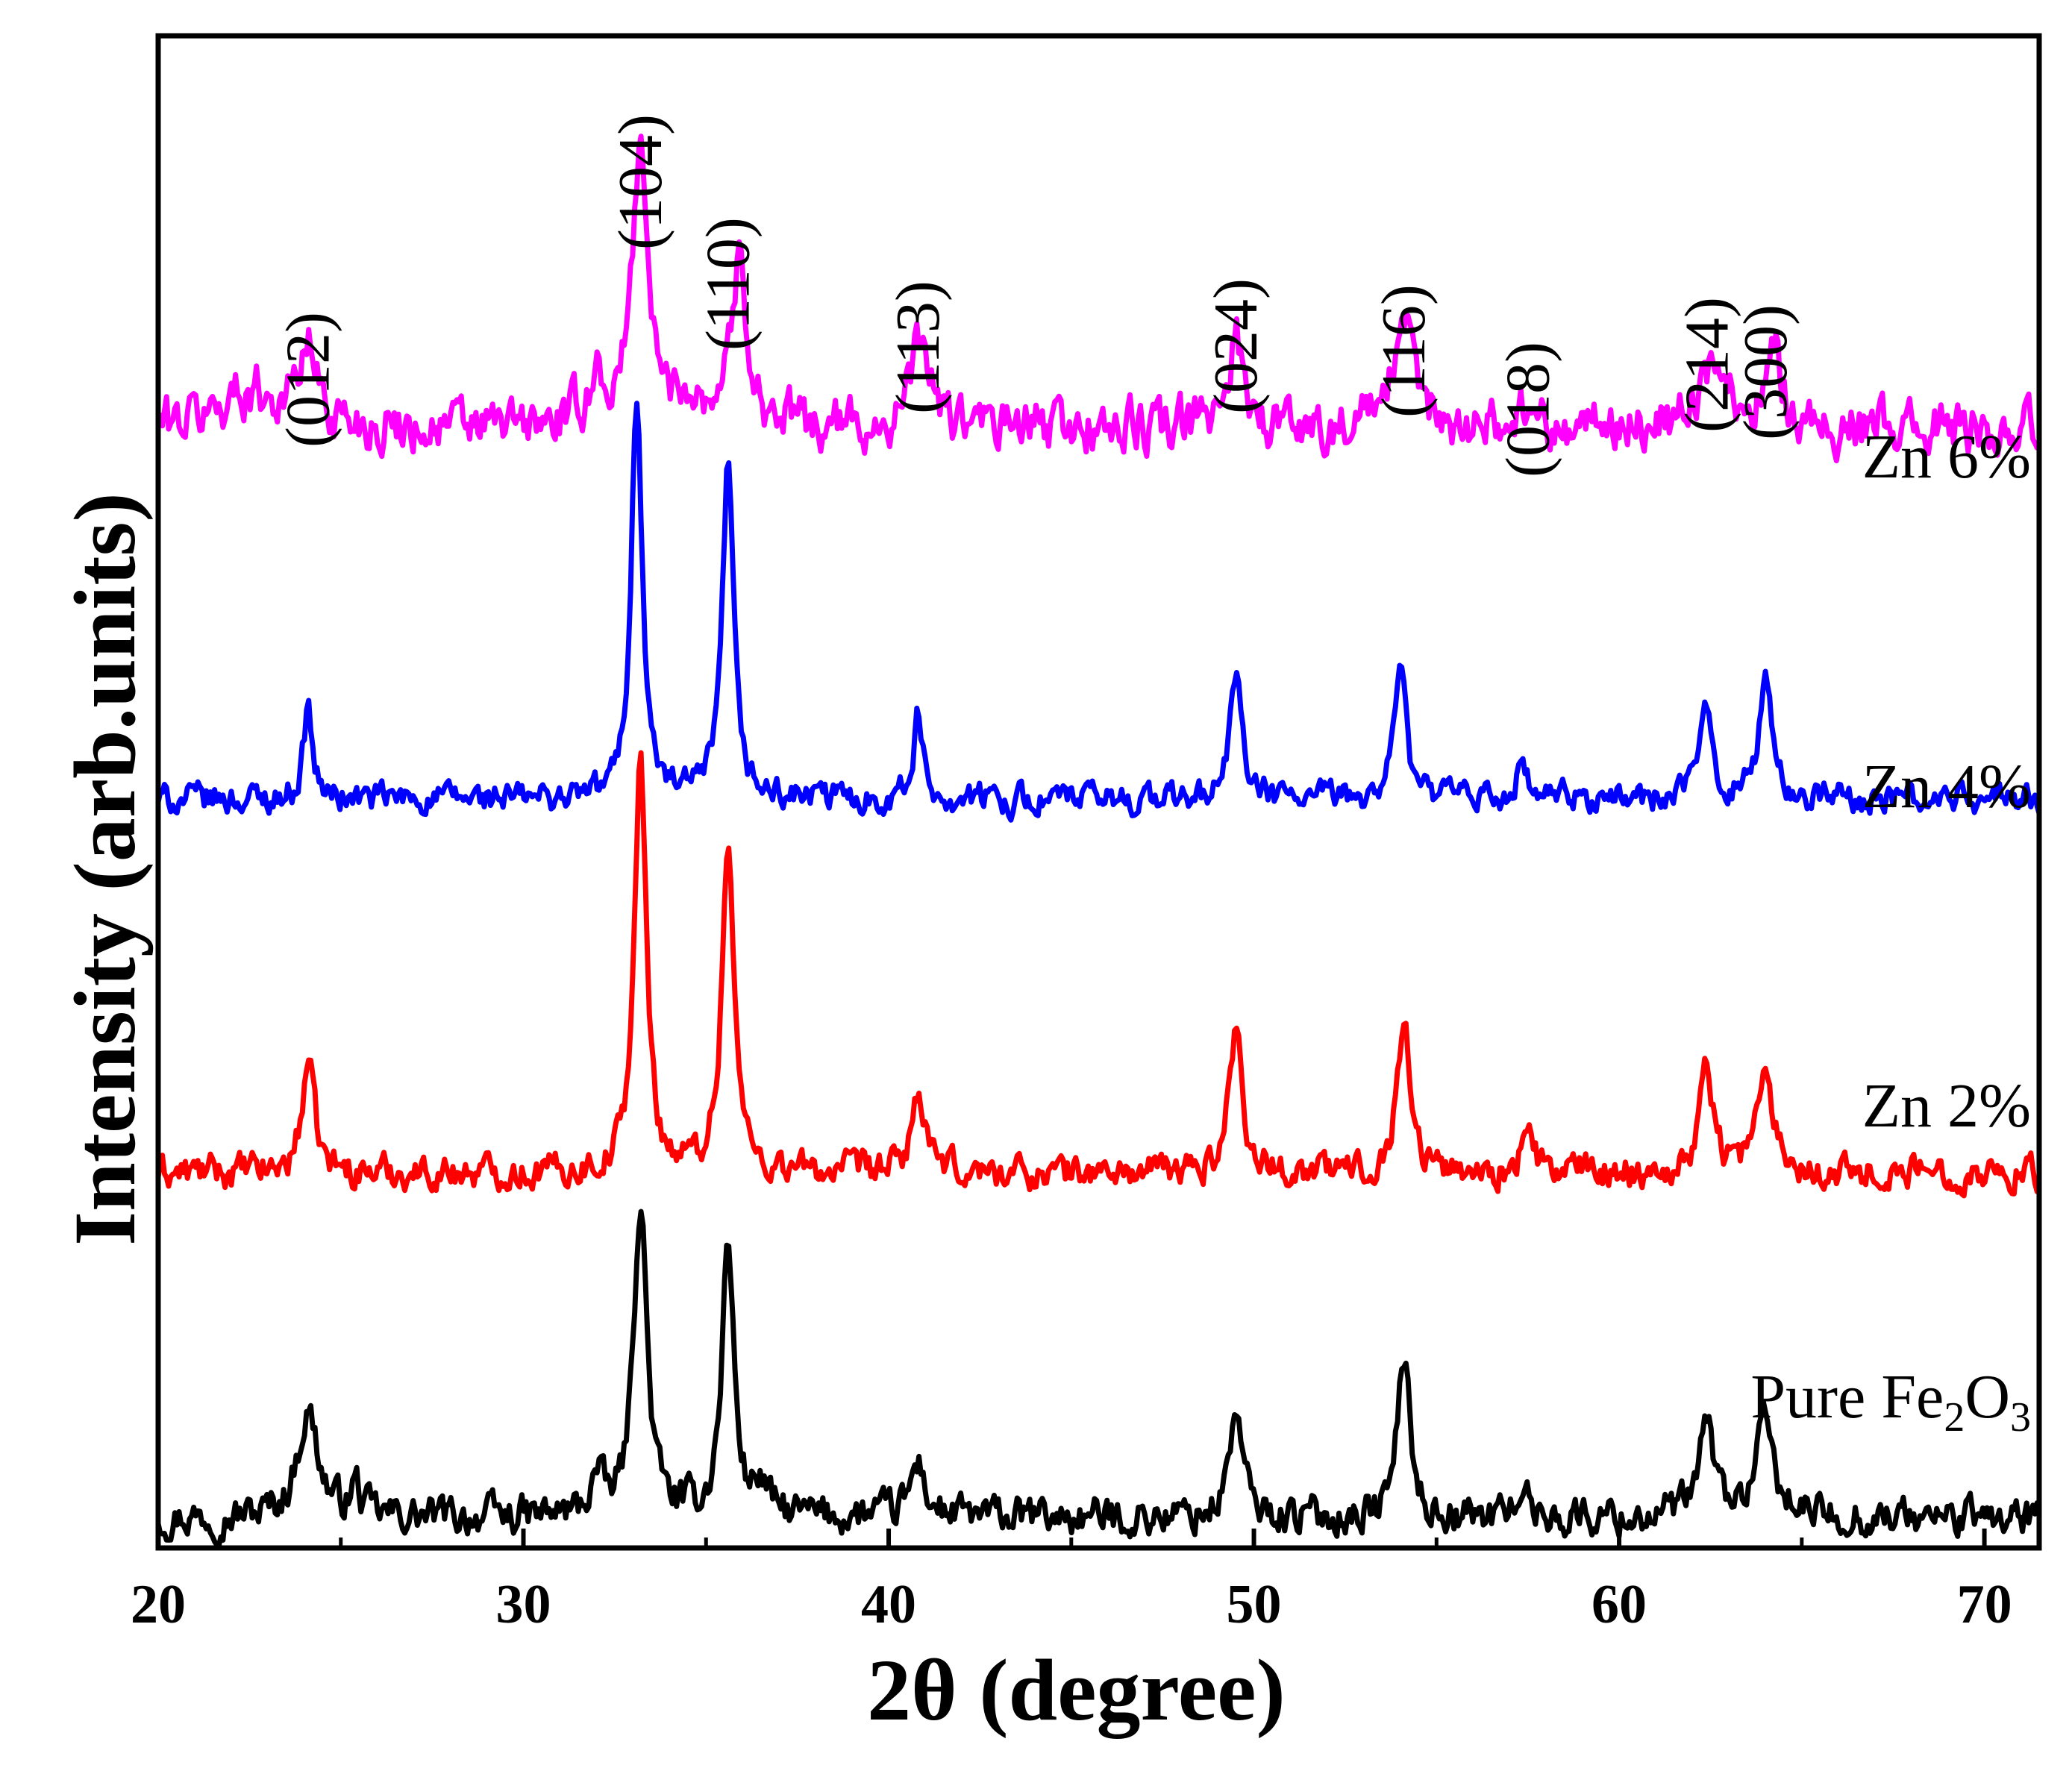 The height and width of the screenshot is (1771, 2072). Describe the element at coordinates (1529, 409) in the screenshot. I see `peak-label-6: (018)` at that location.